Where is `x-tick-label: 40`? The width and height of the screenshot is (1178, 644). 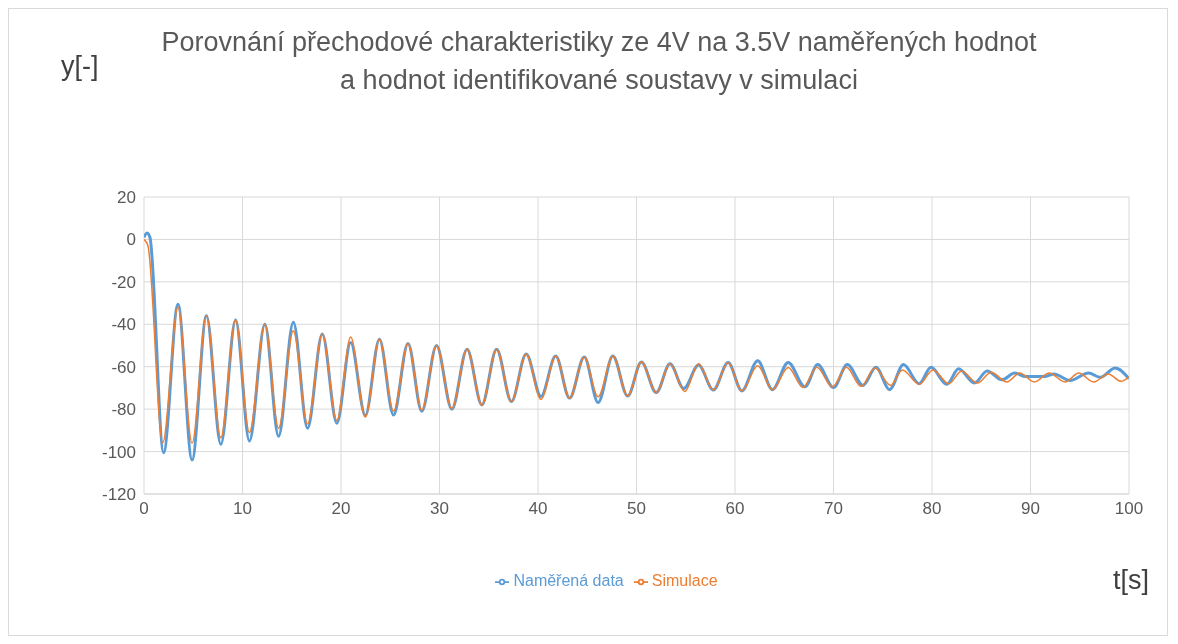
x-tick-label: 40 is located at coordinates (538, 509).